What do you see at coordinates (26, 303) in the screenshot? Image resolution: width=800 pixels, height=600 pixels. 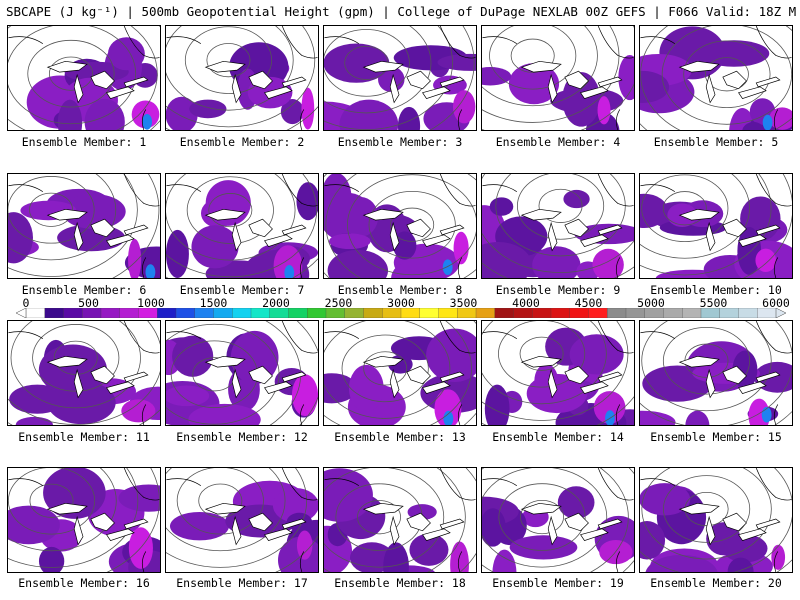 I see `colorbar-tick-label: 0` at bounding box center [26, 303].